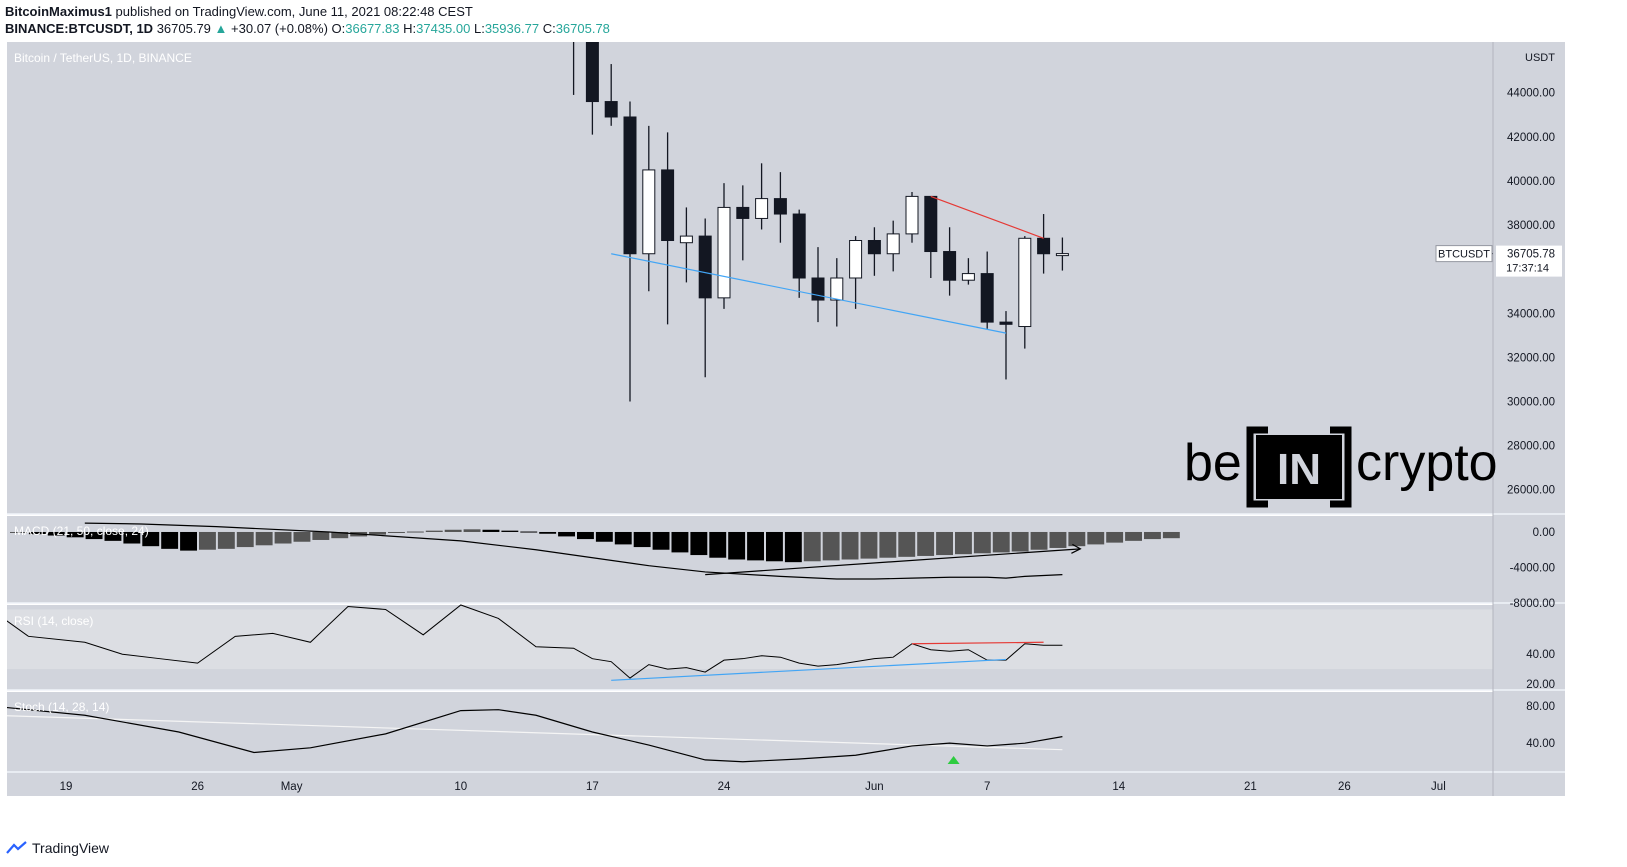  What do you see at coordinates (582, 28) in the screenshot?
I see `close-value: 36705.78` at bounding box center [582, 28].